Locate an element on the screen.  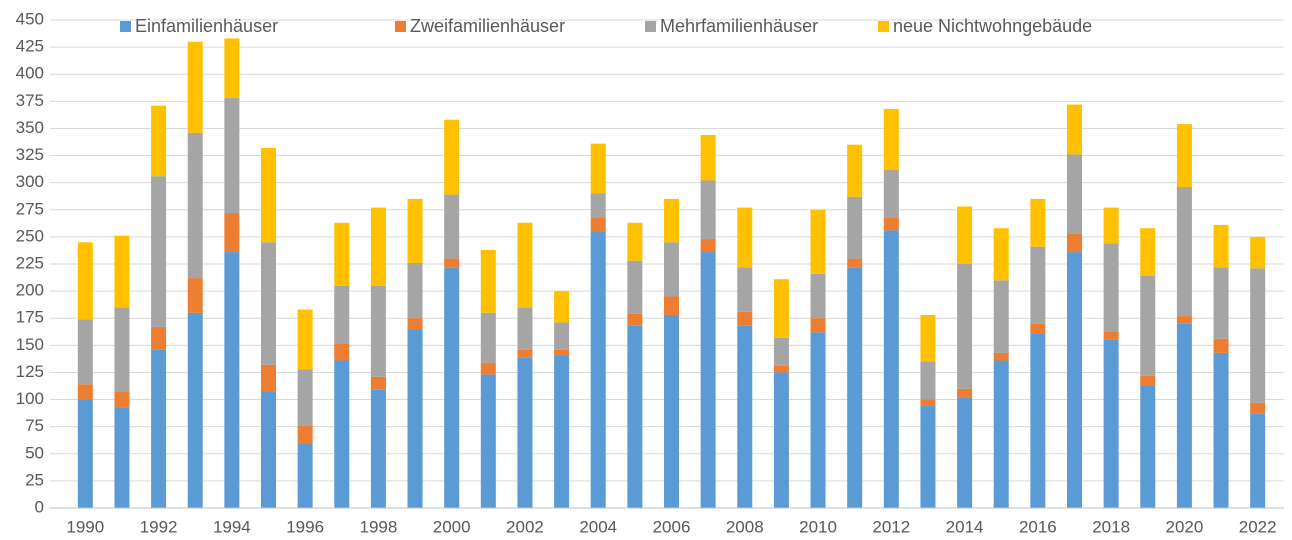
x-tick-label: 2012 is located at coordinates (891, 526).